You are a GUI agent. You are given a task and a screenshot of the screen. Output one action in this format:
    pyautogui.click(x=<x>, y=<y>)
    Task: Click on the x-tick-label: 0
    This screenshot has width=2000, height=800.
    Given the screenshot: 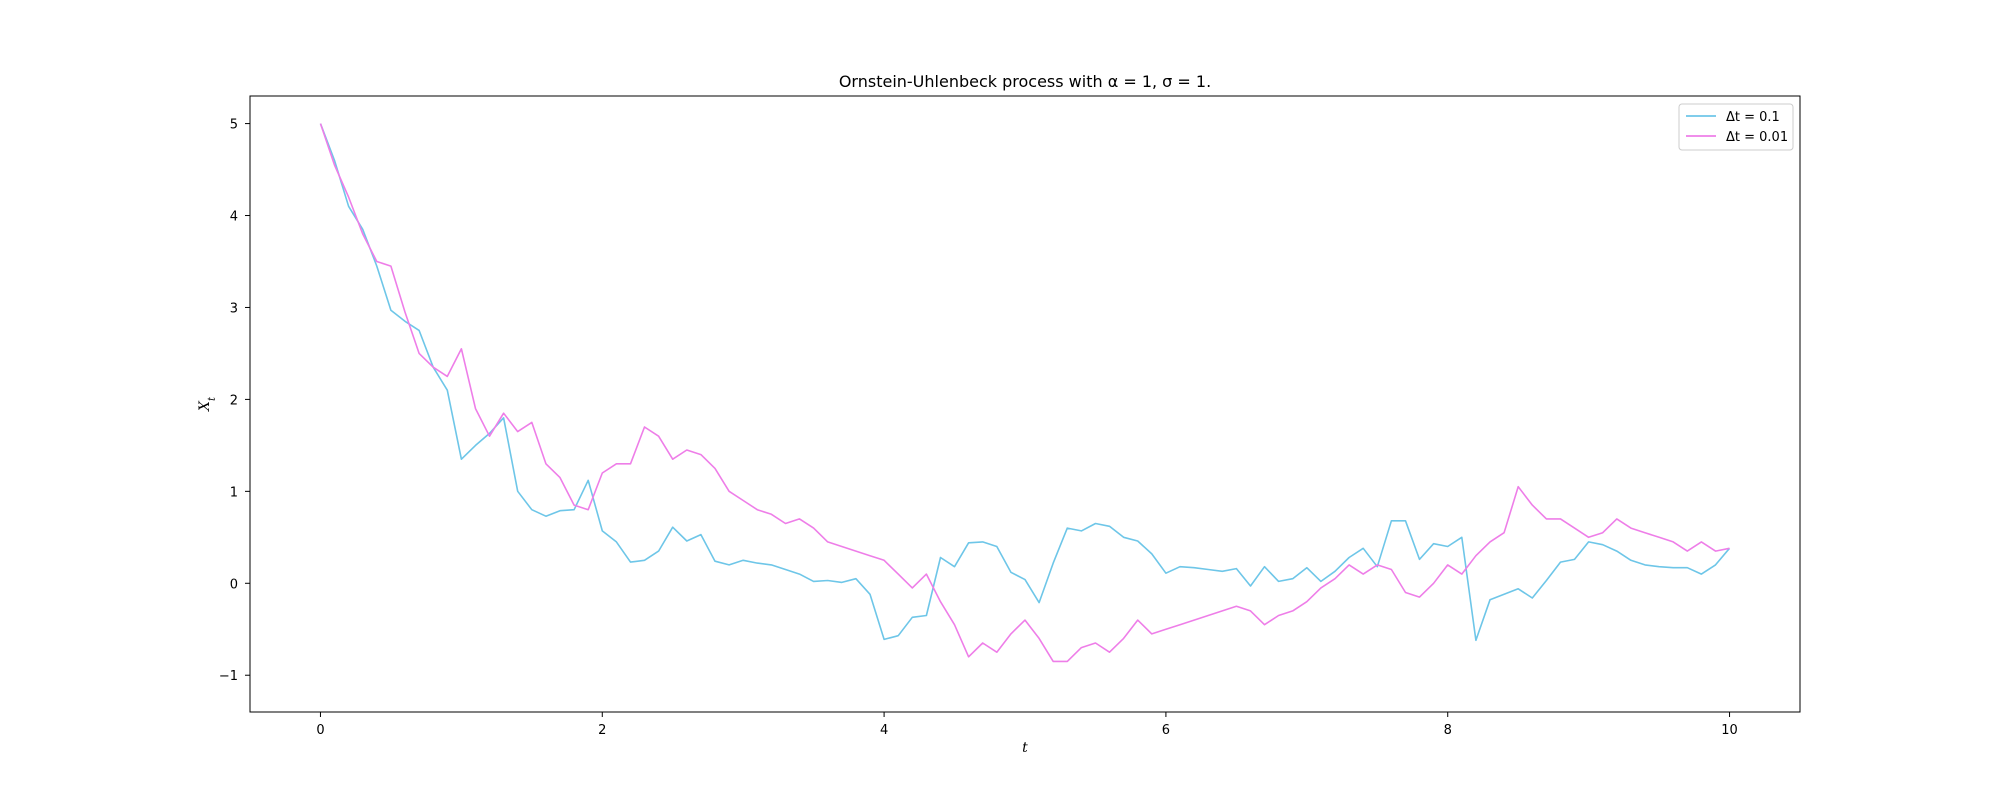 What is the action you would take?
    pyautogui.click(x=320, y=730)
    